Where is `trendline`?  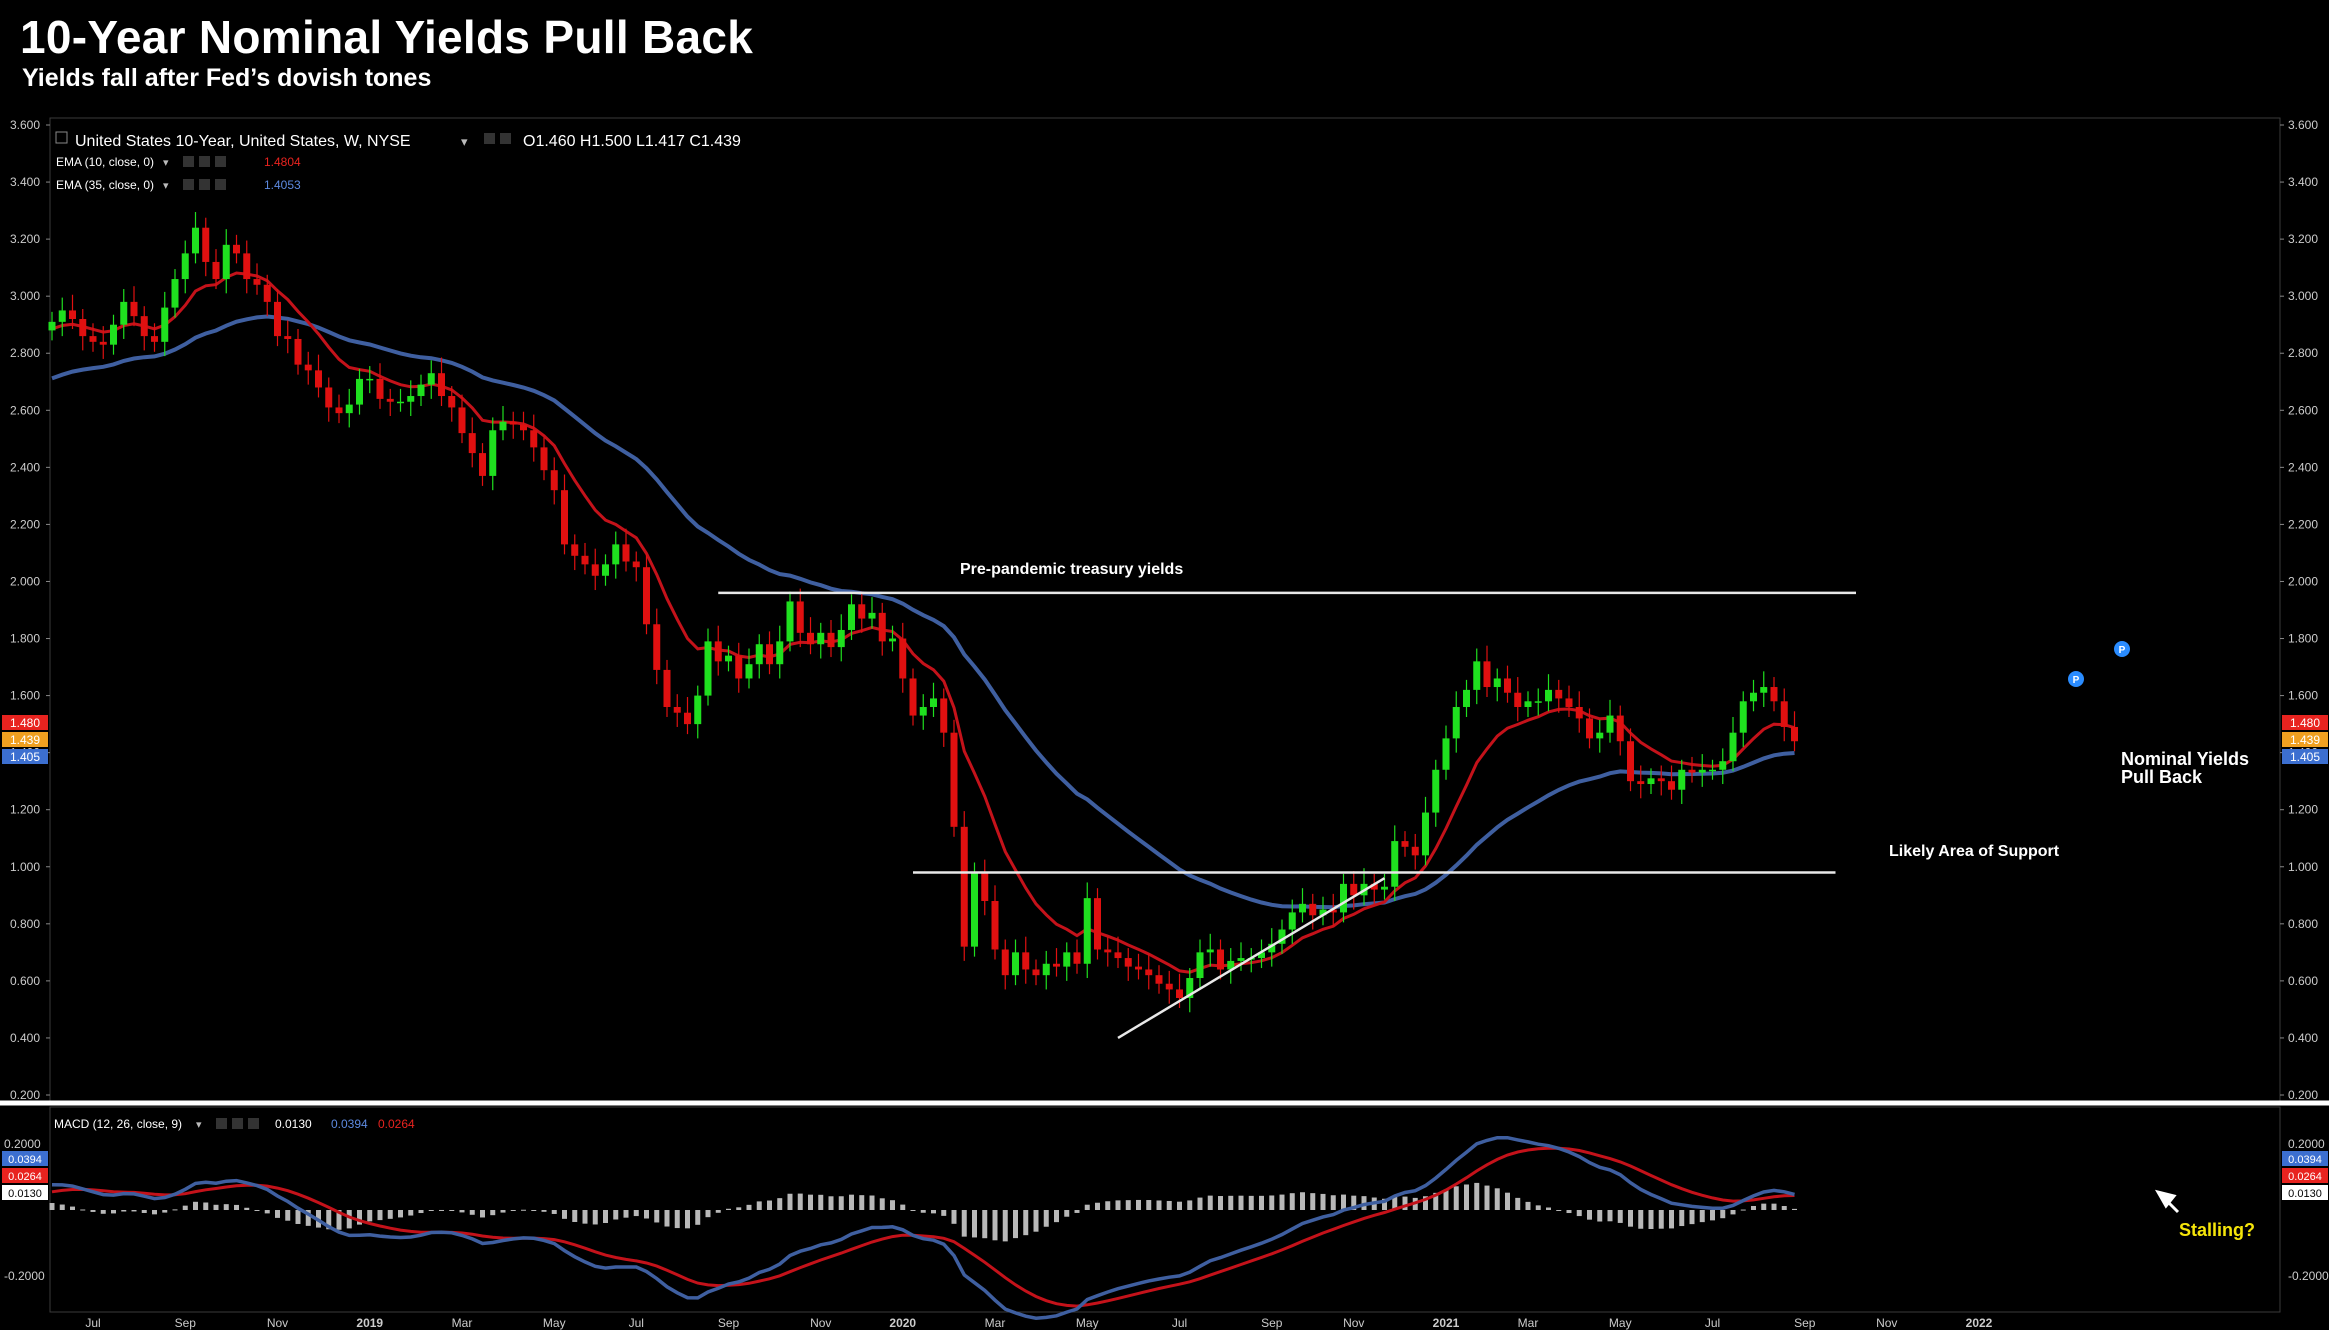 trendline is located at coordinates (1251, 958).